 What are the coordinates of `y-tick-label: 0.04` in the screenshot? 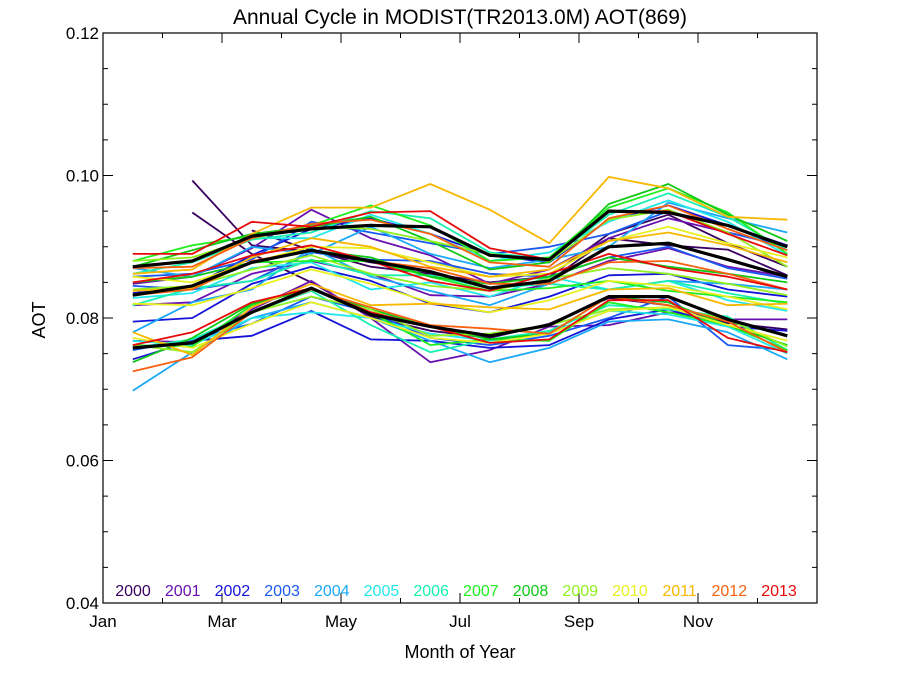 It's located at (82, 603).